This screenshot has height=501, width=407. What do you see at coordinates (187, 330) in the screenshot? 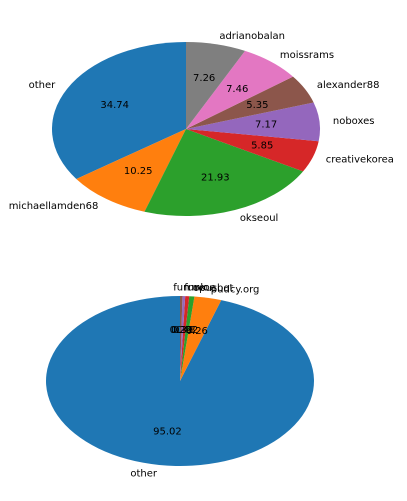
I see `slice-percent: 0.62` at bounding box center [187, 330].